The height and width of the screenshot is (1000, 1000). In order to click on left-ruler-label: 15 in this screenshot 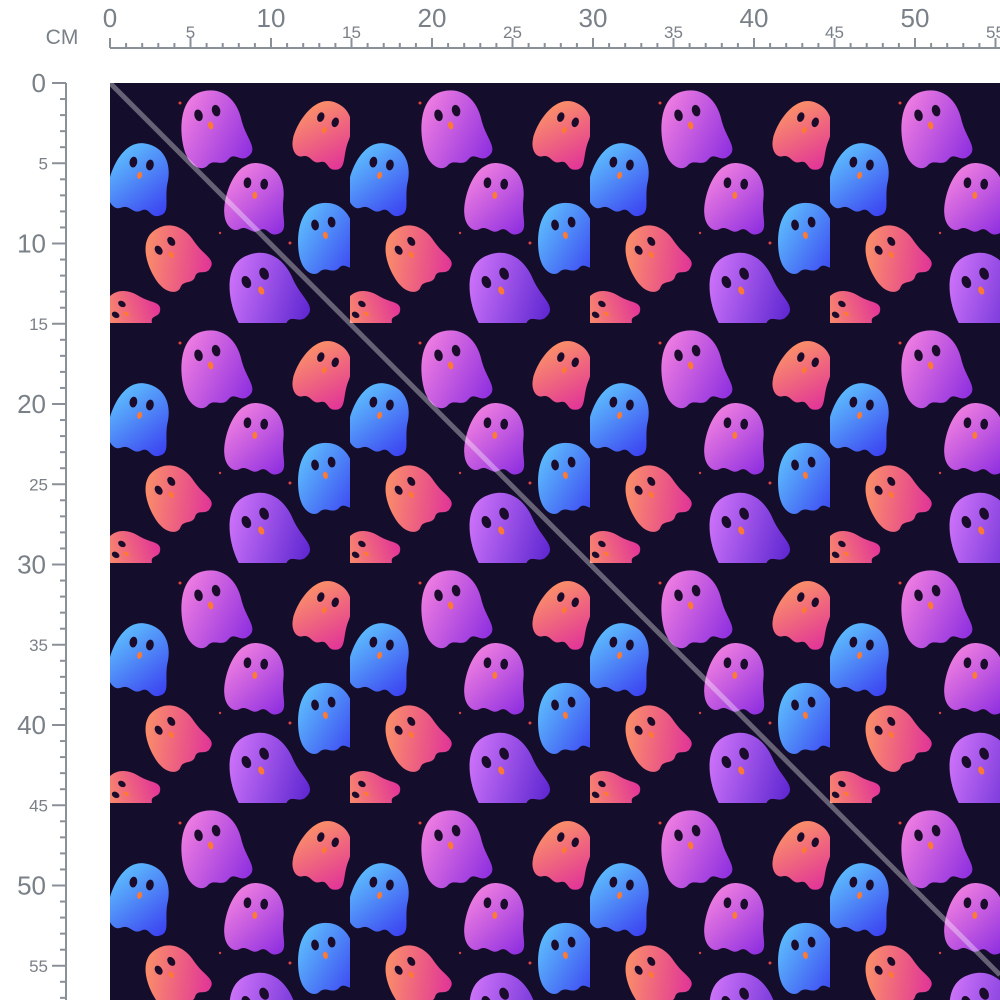, I will do `click(38, 324)`.